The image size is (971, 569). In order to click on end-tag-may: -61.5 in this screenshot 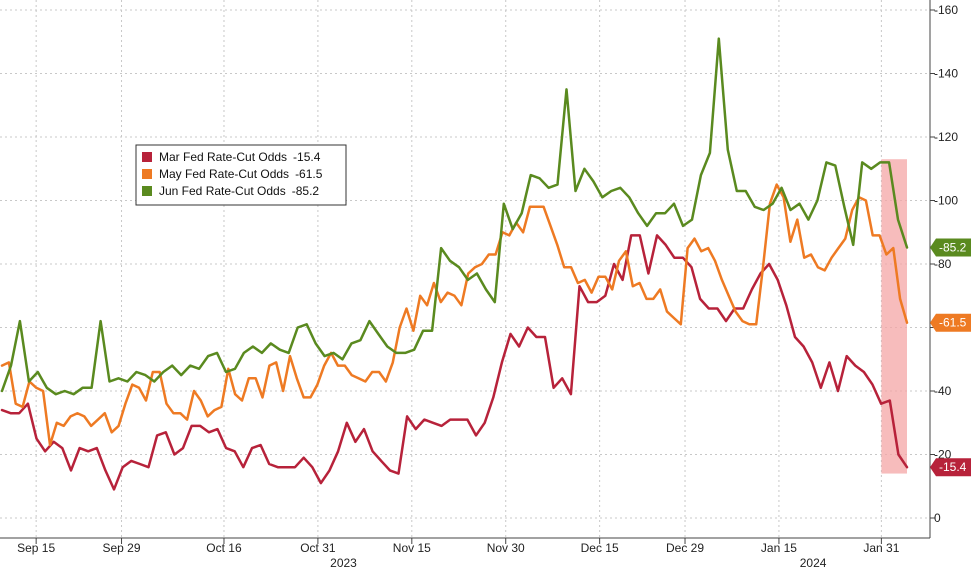, I will do `click(950, 322)`.